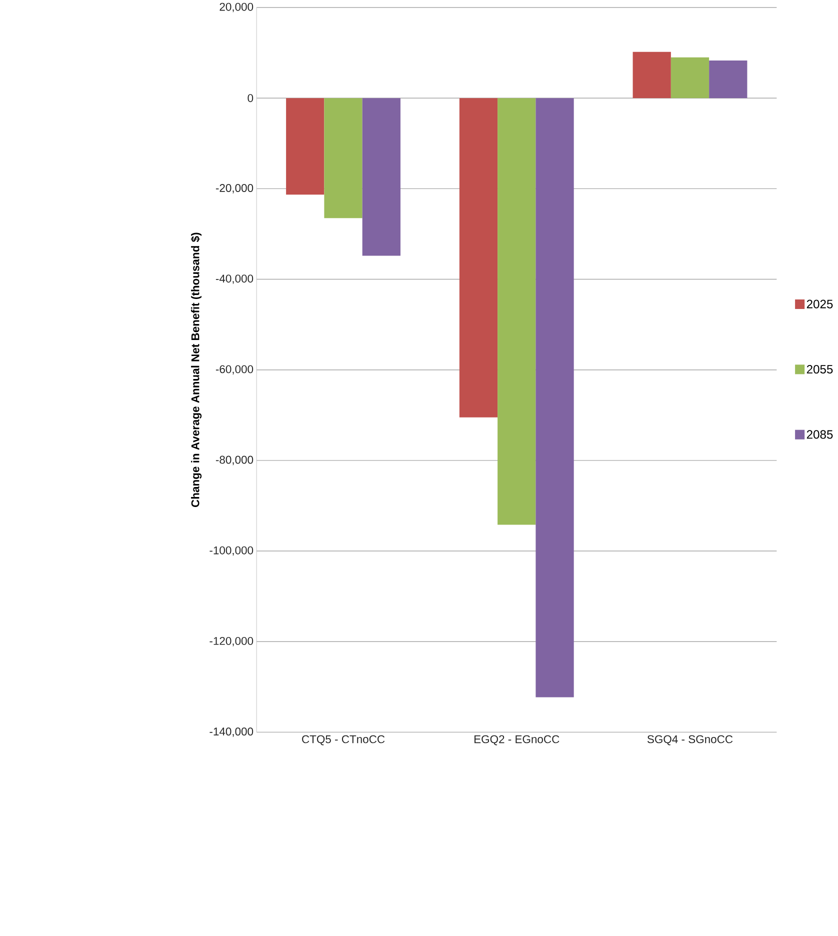  I want to click on y-axis-title: Change in Average Annual Net Benefit (thousand $), so click(196, 370).